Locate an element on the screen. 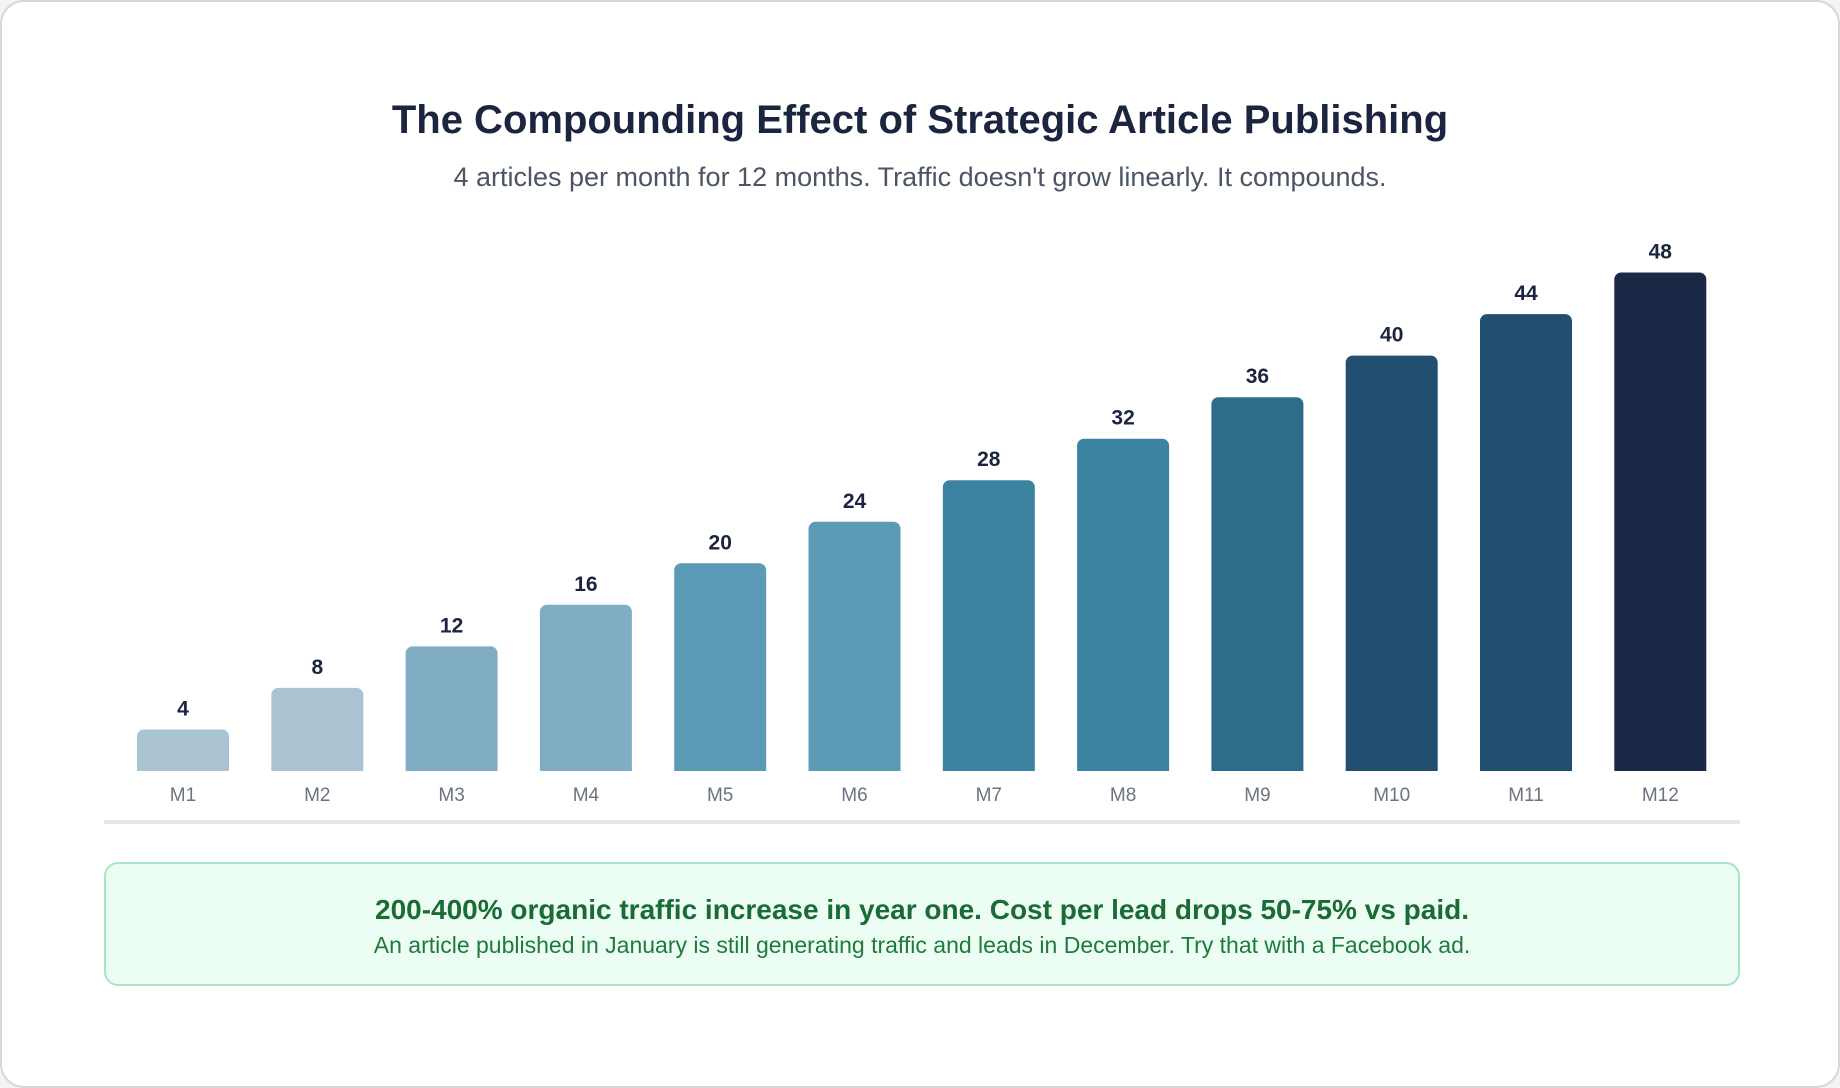  bar-m8 is located at coordinates (1123, 607).